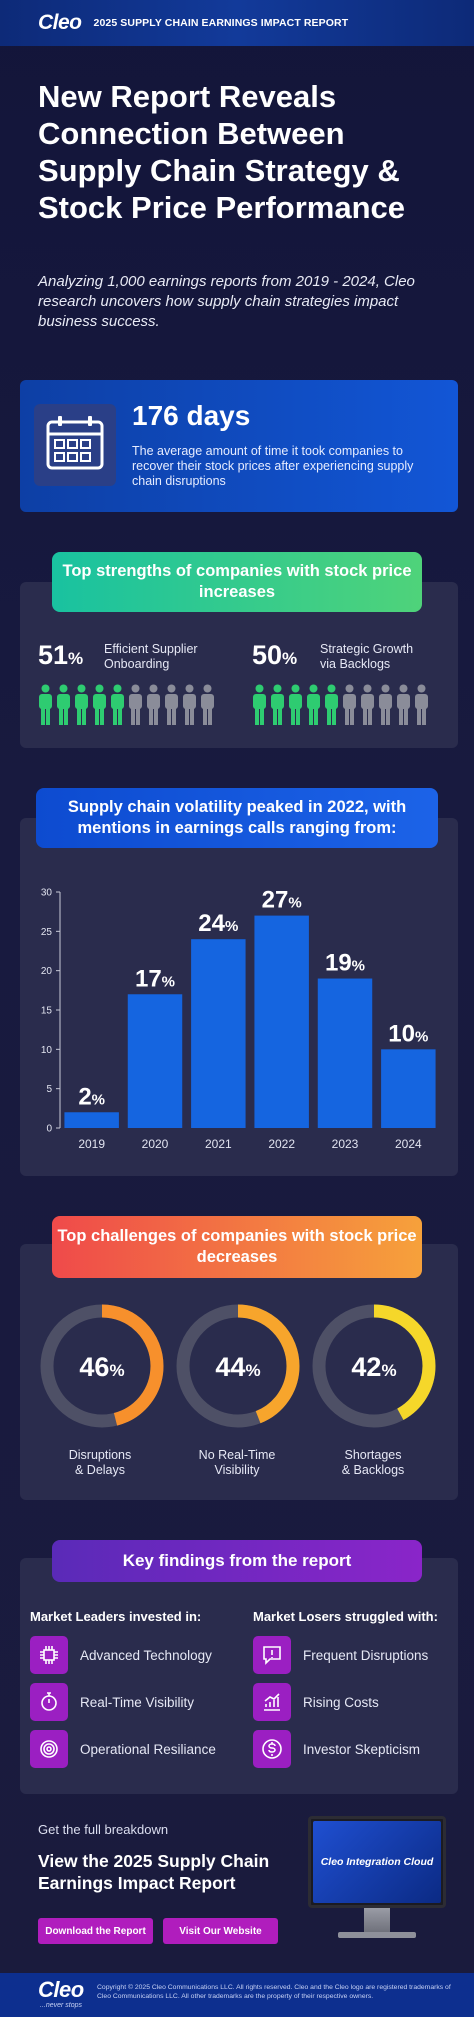  What do you see at coordinates (275, 655) in the screenshot?
I see `strength-2-pct: 50%` at bounding box center [275, 655].